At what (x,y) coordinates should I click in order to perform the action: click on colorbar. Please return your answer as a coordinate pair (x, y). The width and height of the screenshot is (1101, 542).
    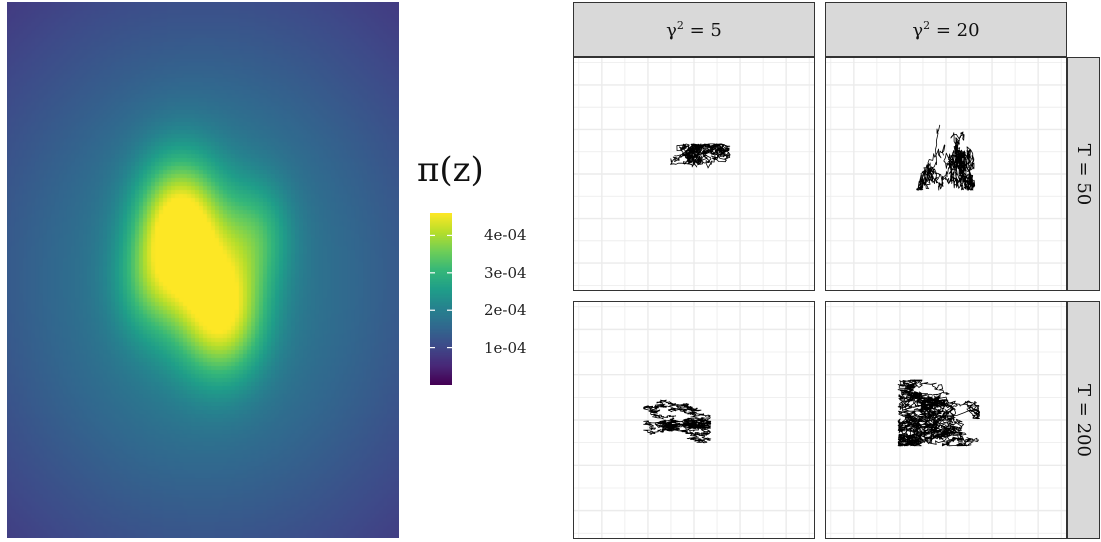
    Looking at the image, I should click on (441, 299).